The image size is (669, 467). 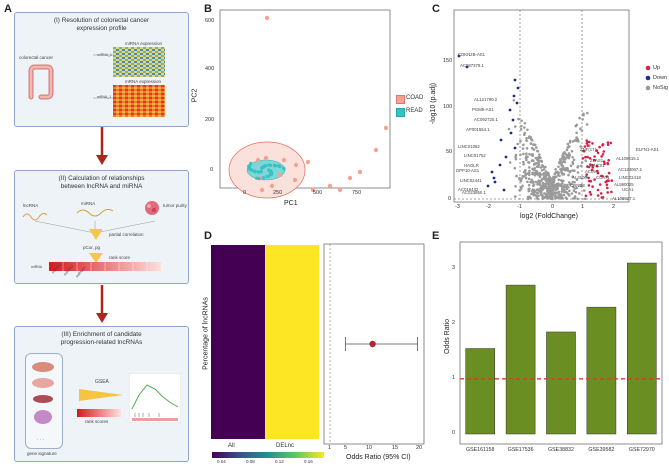 What do you see at coordinates (561, 450) in the screenshot?
I see `bar-xtick-label: GSE38832` at bounding box center [561, 450].